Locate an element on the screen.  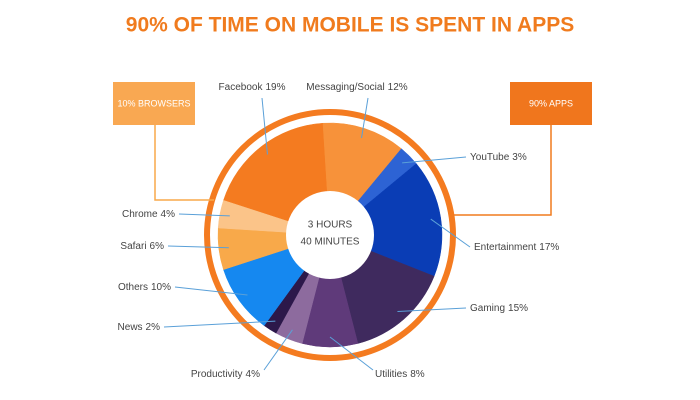
slice-label: Productivity 4% is located at coordinates (225, 374).